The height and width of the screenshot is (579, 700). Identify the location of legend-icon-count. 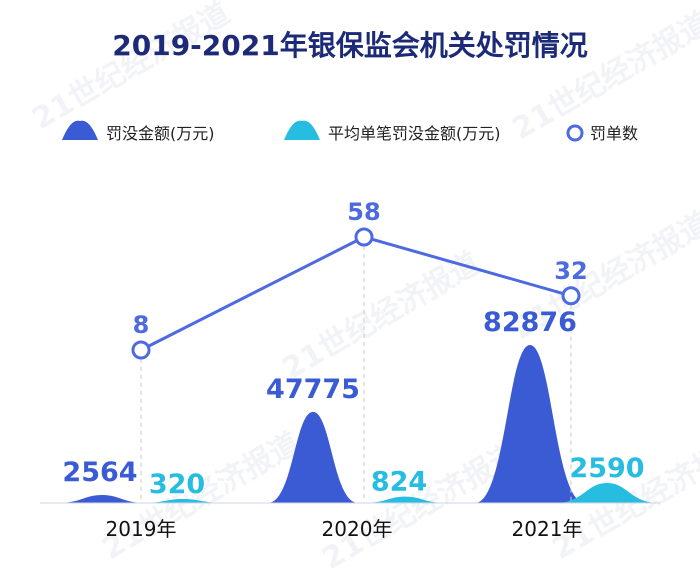
(575, 133).